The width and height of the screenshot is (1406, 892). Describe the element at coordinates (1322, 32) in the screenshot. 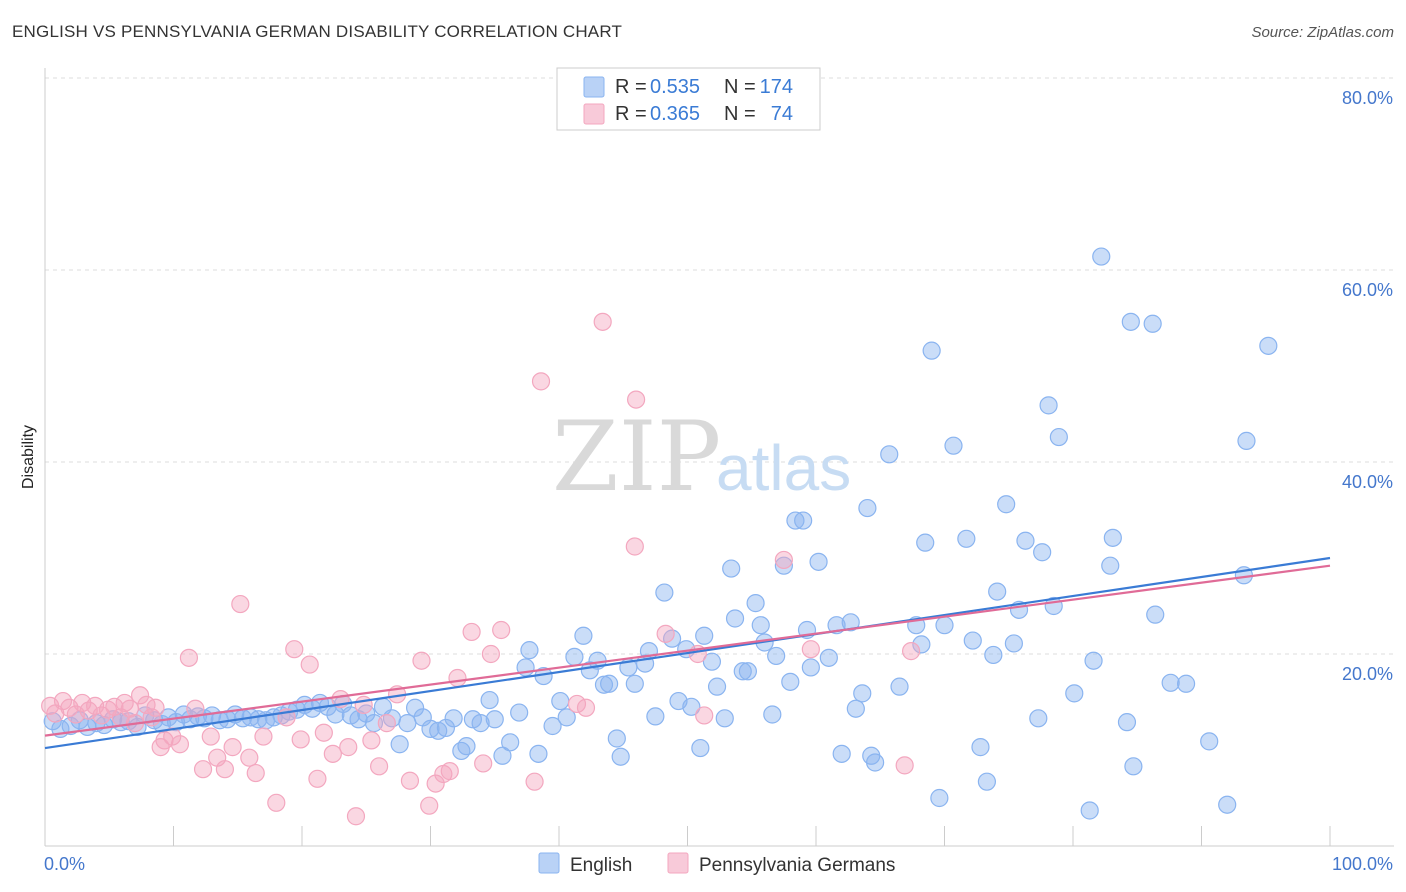

I see `source-credit: Source: ZipAtlas.com` at that location.